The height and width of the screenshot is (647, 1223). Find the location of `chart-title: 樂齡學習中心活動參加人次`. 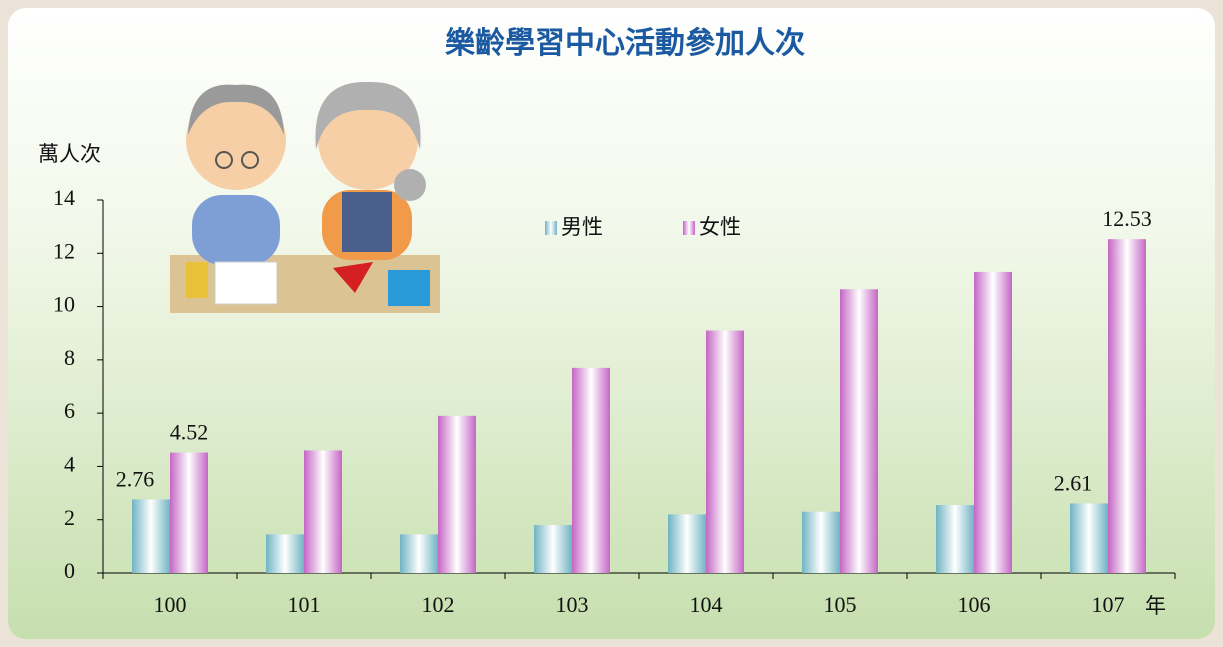

chart-title: 樂齡學習中心活動參加人次 is located at coordinates (625, 43).